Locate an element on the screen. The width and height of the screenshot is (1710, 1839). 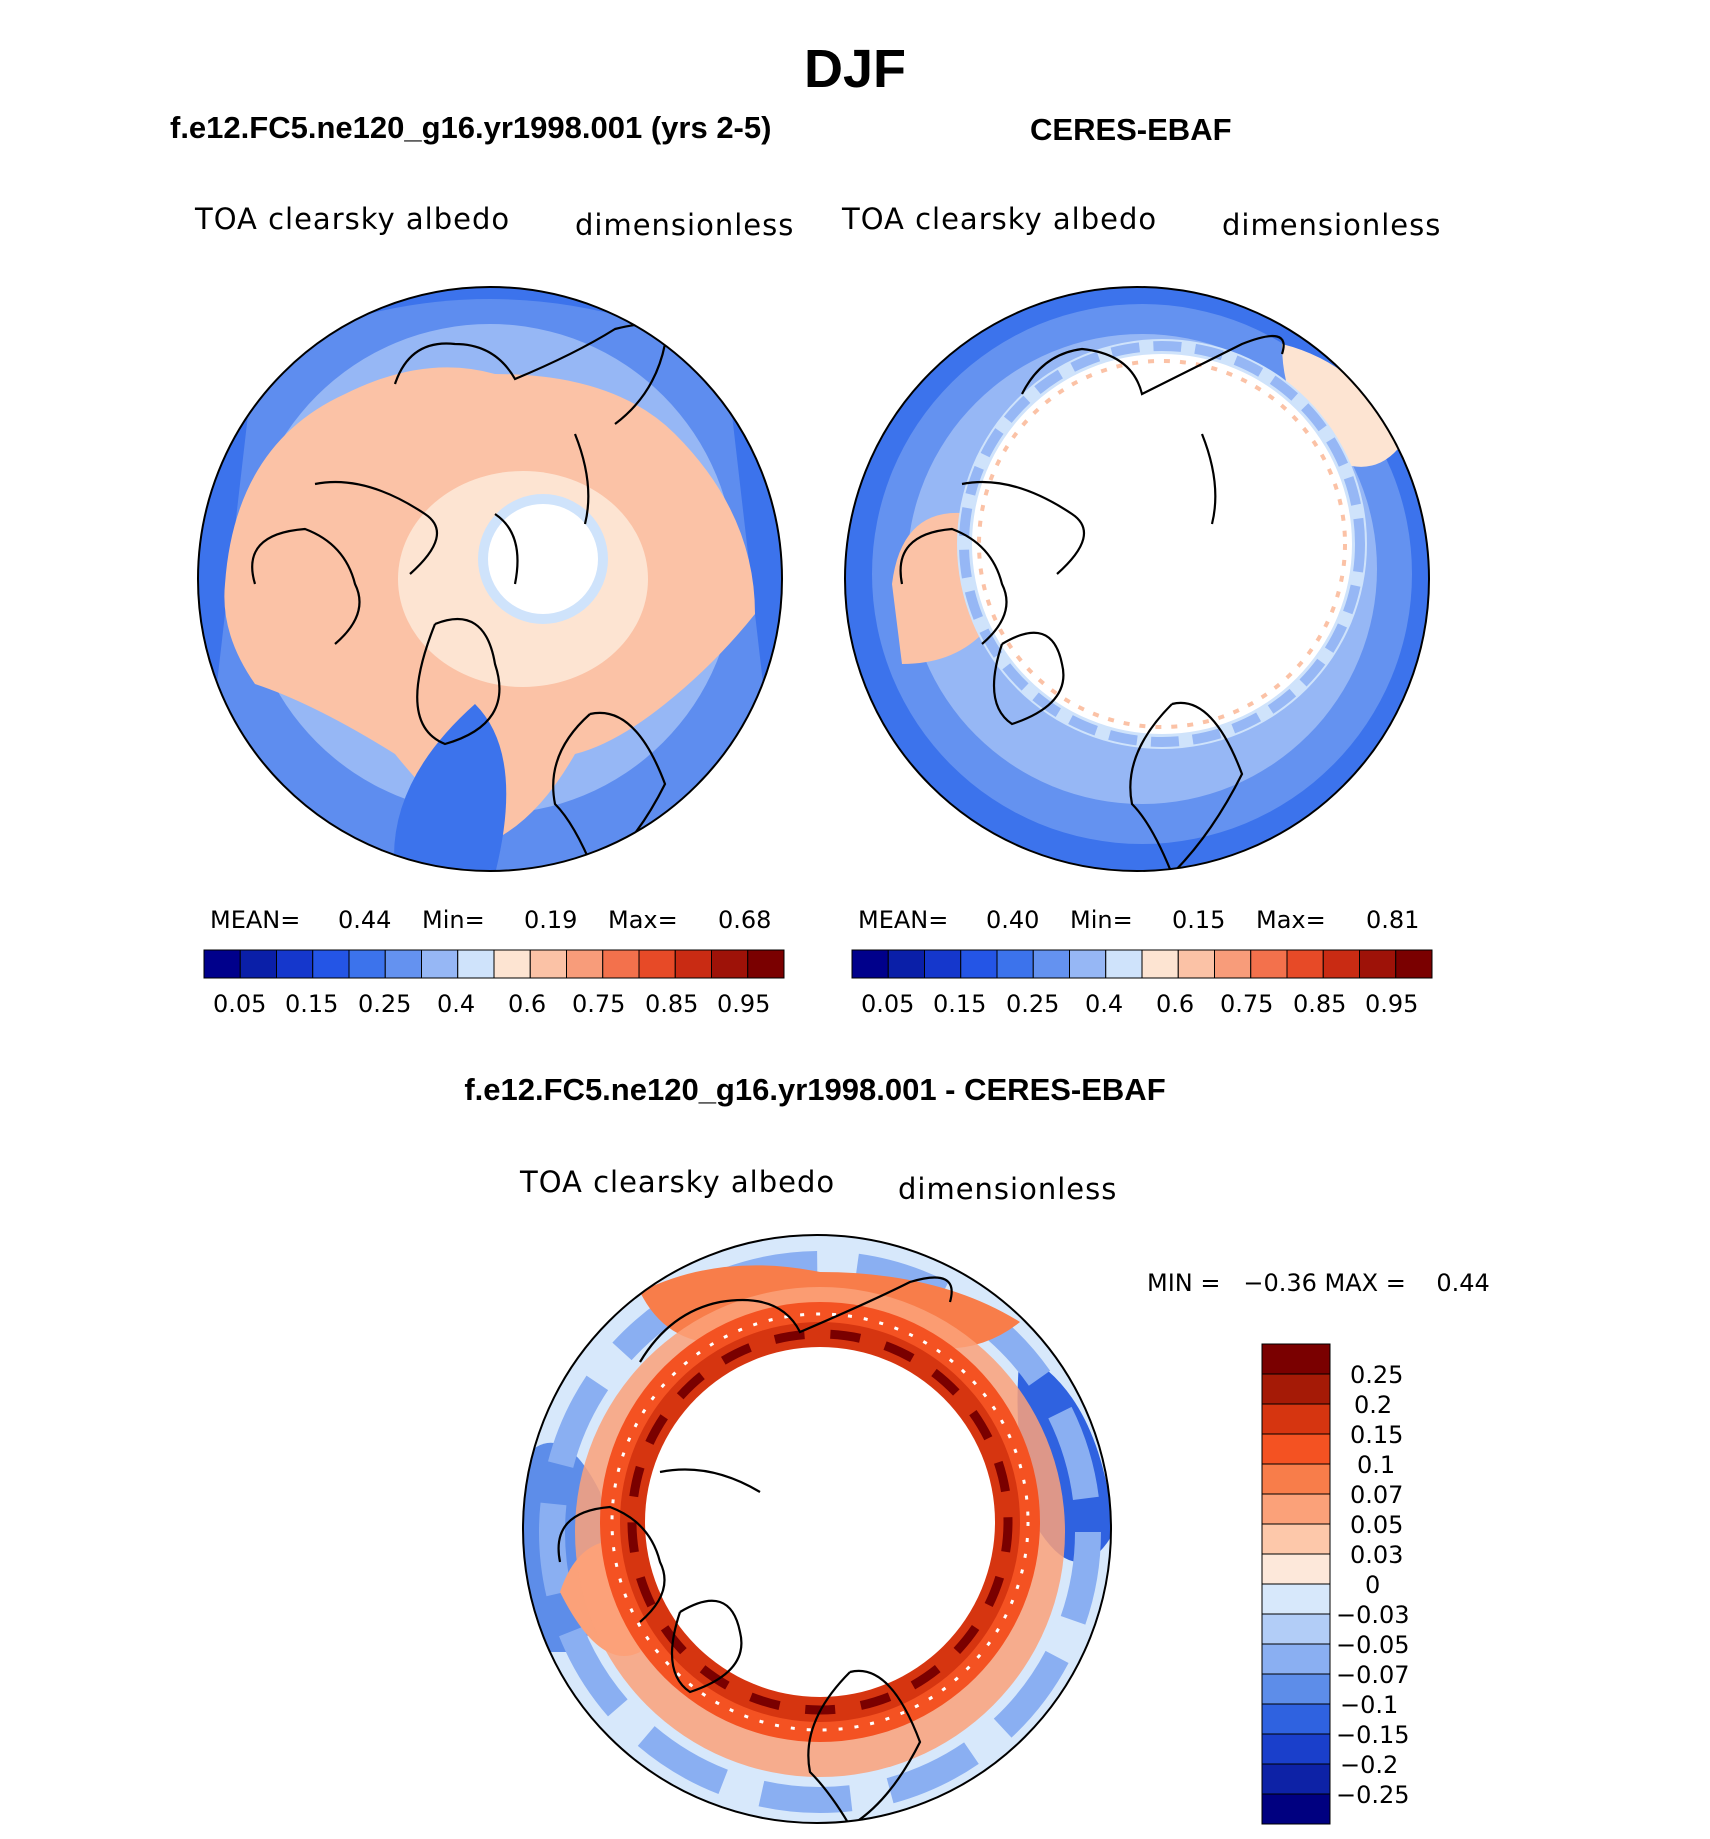
colorbar-tick-label: 0.1 is located at coordinates (1376, 1465).